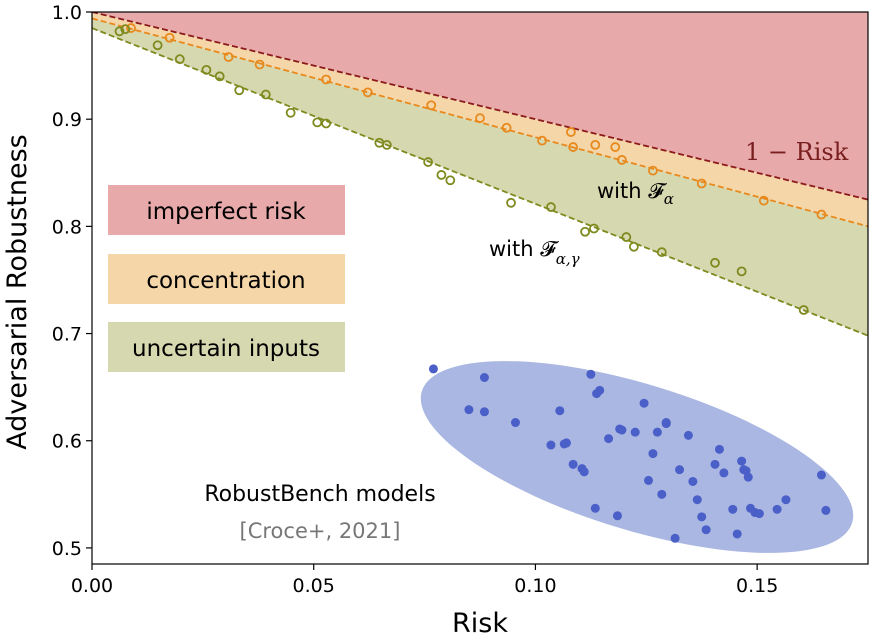  What do you see at coordinates (424, 580) in the screenshot?
I see `x-axis-ticks: 0.00 0.05 0.10 0.15` at bounding box center [424, 580].